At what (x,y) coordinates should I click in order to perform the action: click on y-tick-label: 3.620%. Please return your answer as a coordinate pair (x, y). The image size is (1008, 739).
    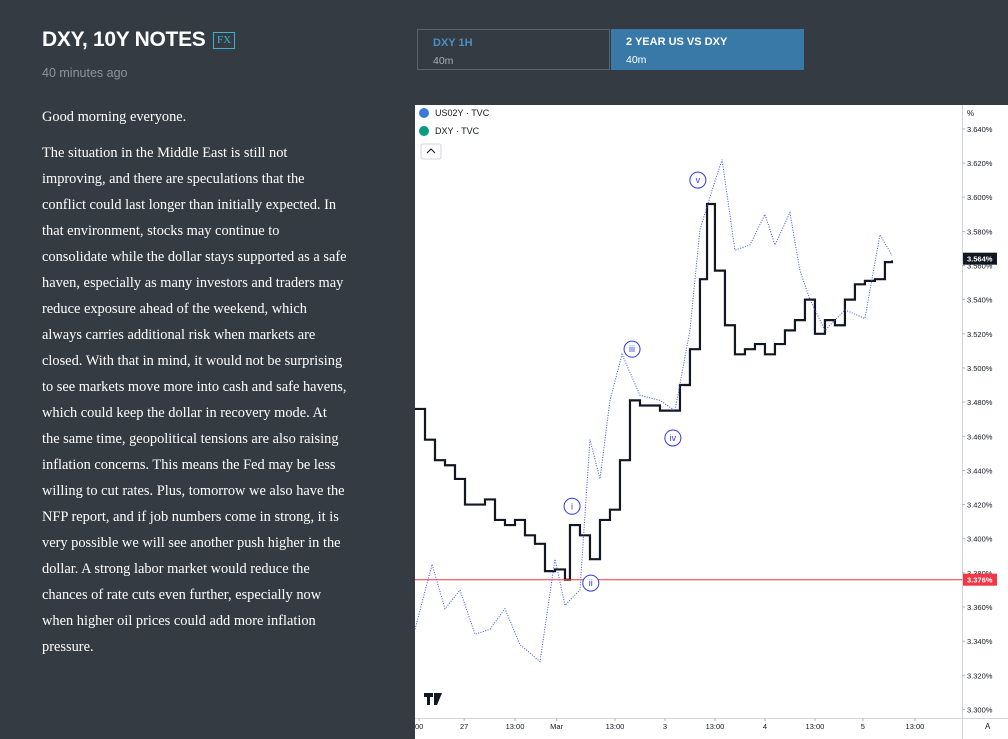
    Looking at the image, I should click on (980, 163).